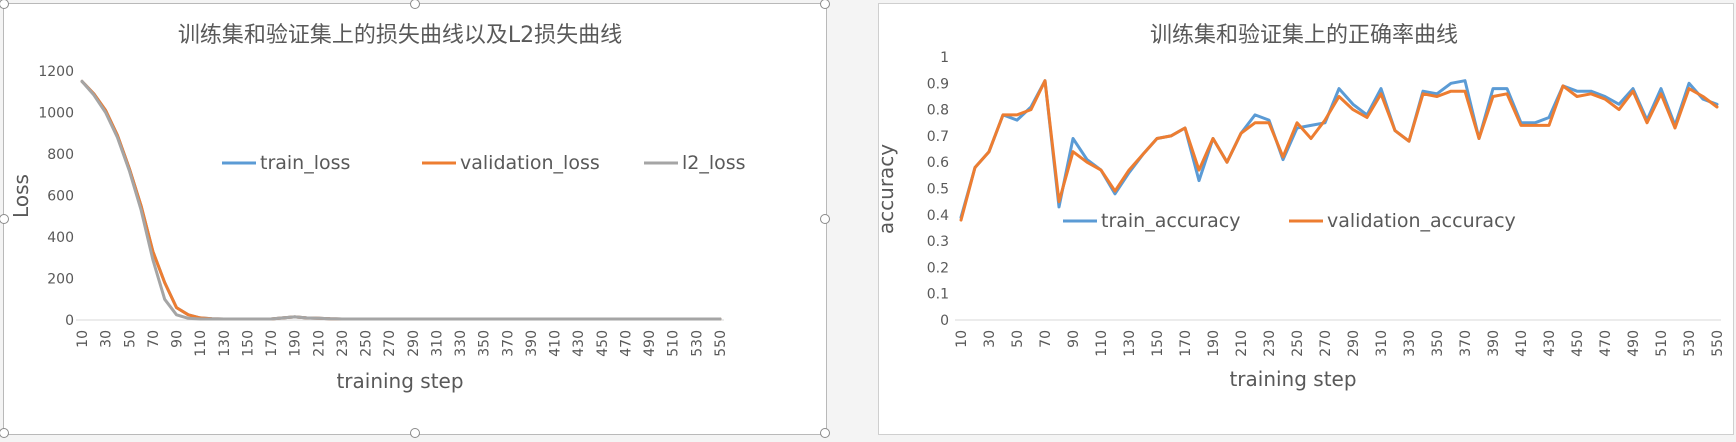 The height and width of the screenshot is (442, 1736). I want to click on y-tick-label: 800, so click(60, 155).